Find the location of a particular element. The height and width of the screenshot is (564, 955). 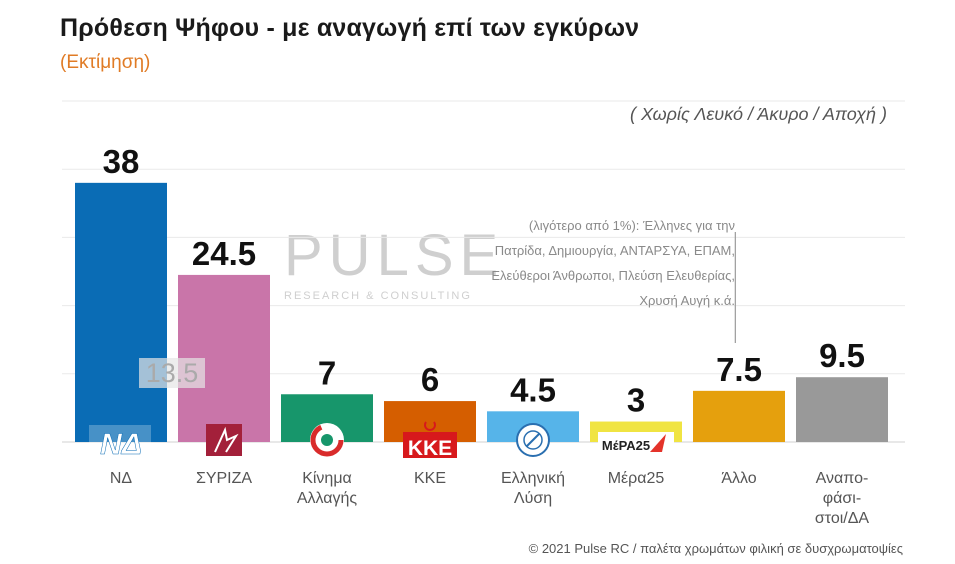

category-label-line: Ελληνική is located at coordinates (533, 478).